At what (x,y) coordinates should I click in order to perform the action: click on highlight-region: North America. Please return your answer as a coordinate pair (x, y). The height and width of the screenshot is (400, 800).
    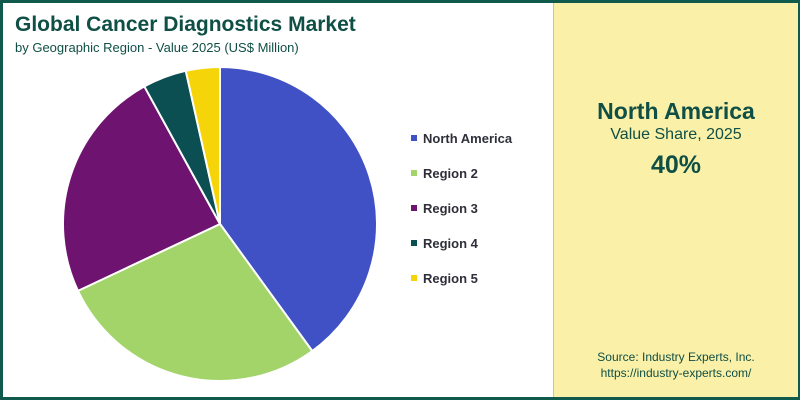
    Looking at the image, I should click on (676, 111).